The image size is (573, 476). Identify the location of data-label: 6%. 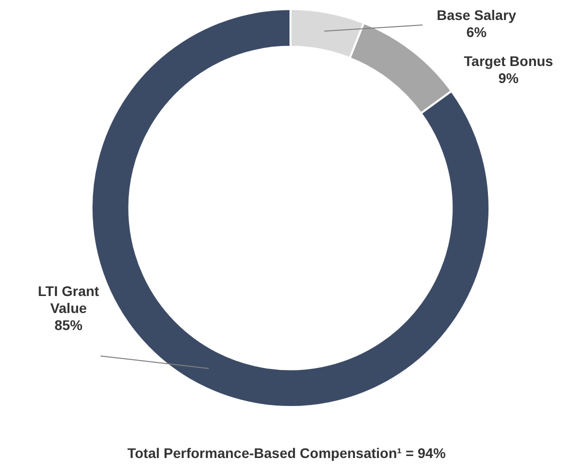
(477, 32).